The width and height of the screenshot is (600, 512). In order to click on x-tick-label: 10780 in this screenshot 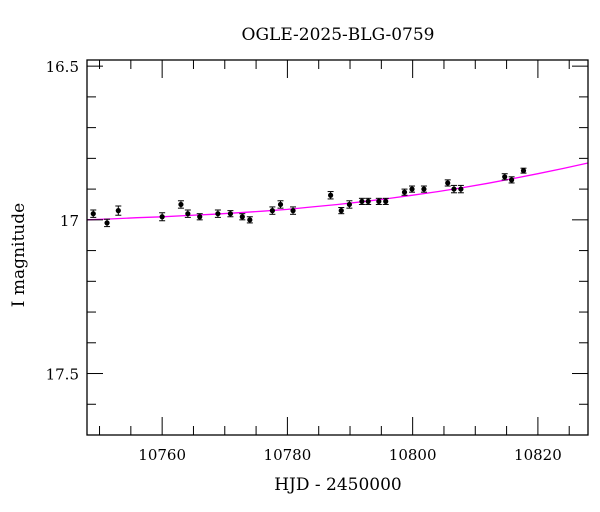, I will do `click(288, 455)`.